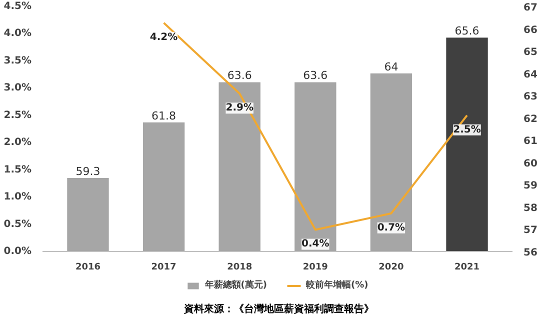 The width and height of the screenshot is (548, 322). What do you see at coordinates (531, 8) in the screenshot?
I see `y2-tick-label: 67` at bounding box center [531, 8].